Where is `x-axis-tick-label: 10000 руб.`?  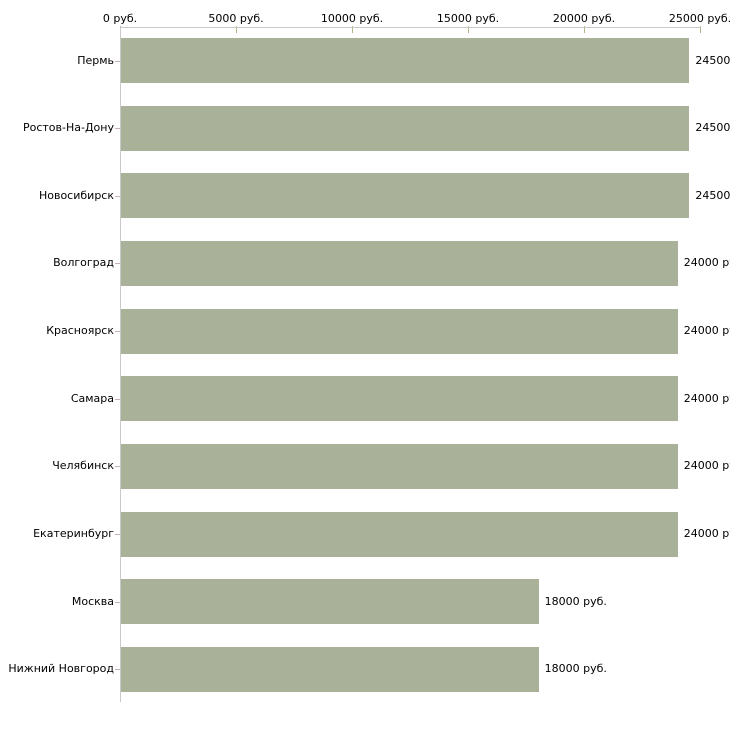
x-axis-tick-label: 10000 руб. is located at coordinates (352, 18).